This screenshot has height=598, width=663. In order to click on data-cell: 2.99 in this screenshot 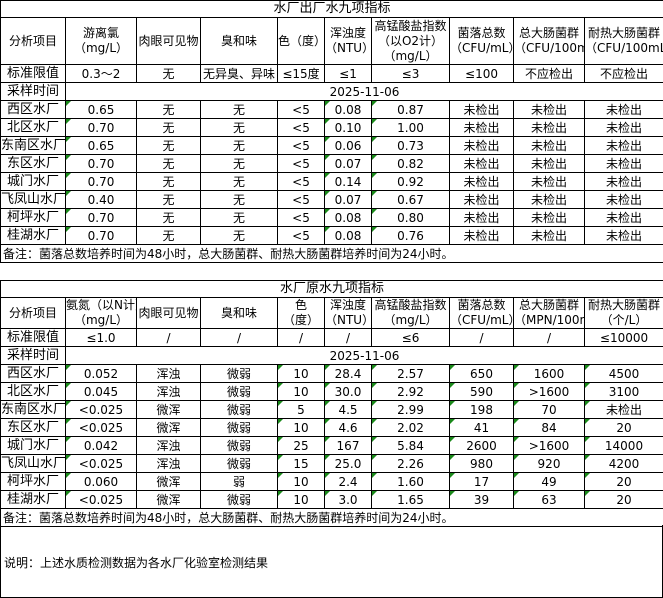, I will do `click(410, 409)`.